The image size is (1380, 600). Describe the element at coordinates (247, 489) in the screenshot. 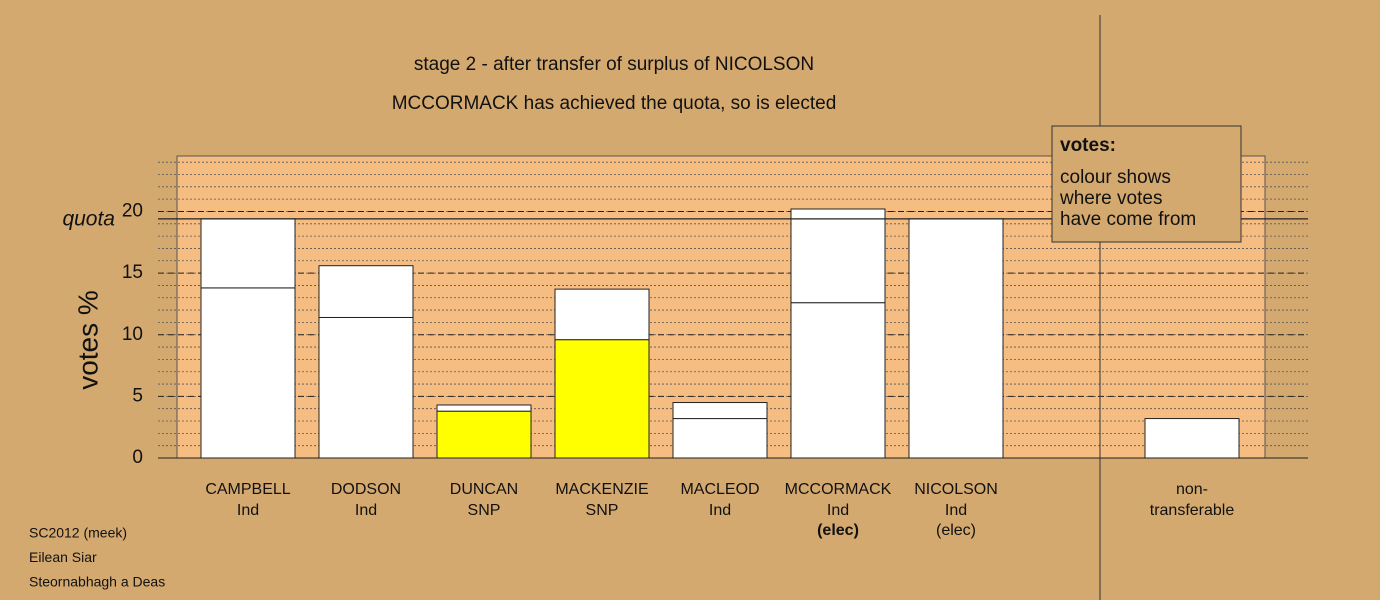

I see `x-tick-label: CAMPBELL` at that location.